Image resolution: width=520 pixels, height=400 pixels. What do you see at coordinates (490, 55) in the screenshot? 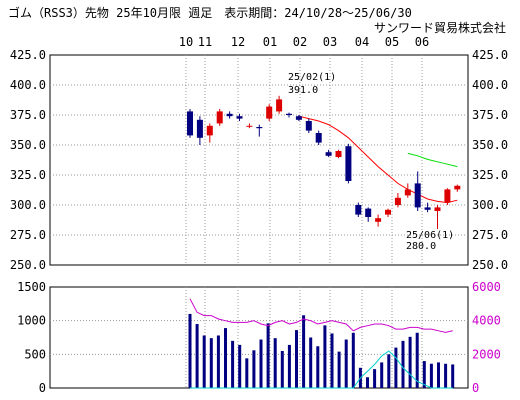
I see `y-tick-right: 425.0` at bounding box center [490, 55].